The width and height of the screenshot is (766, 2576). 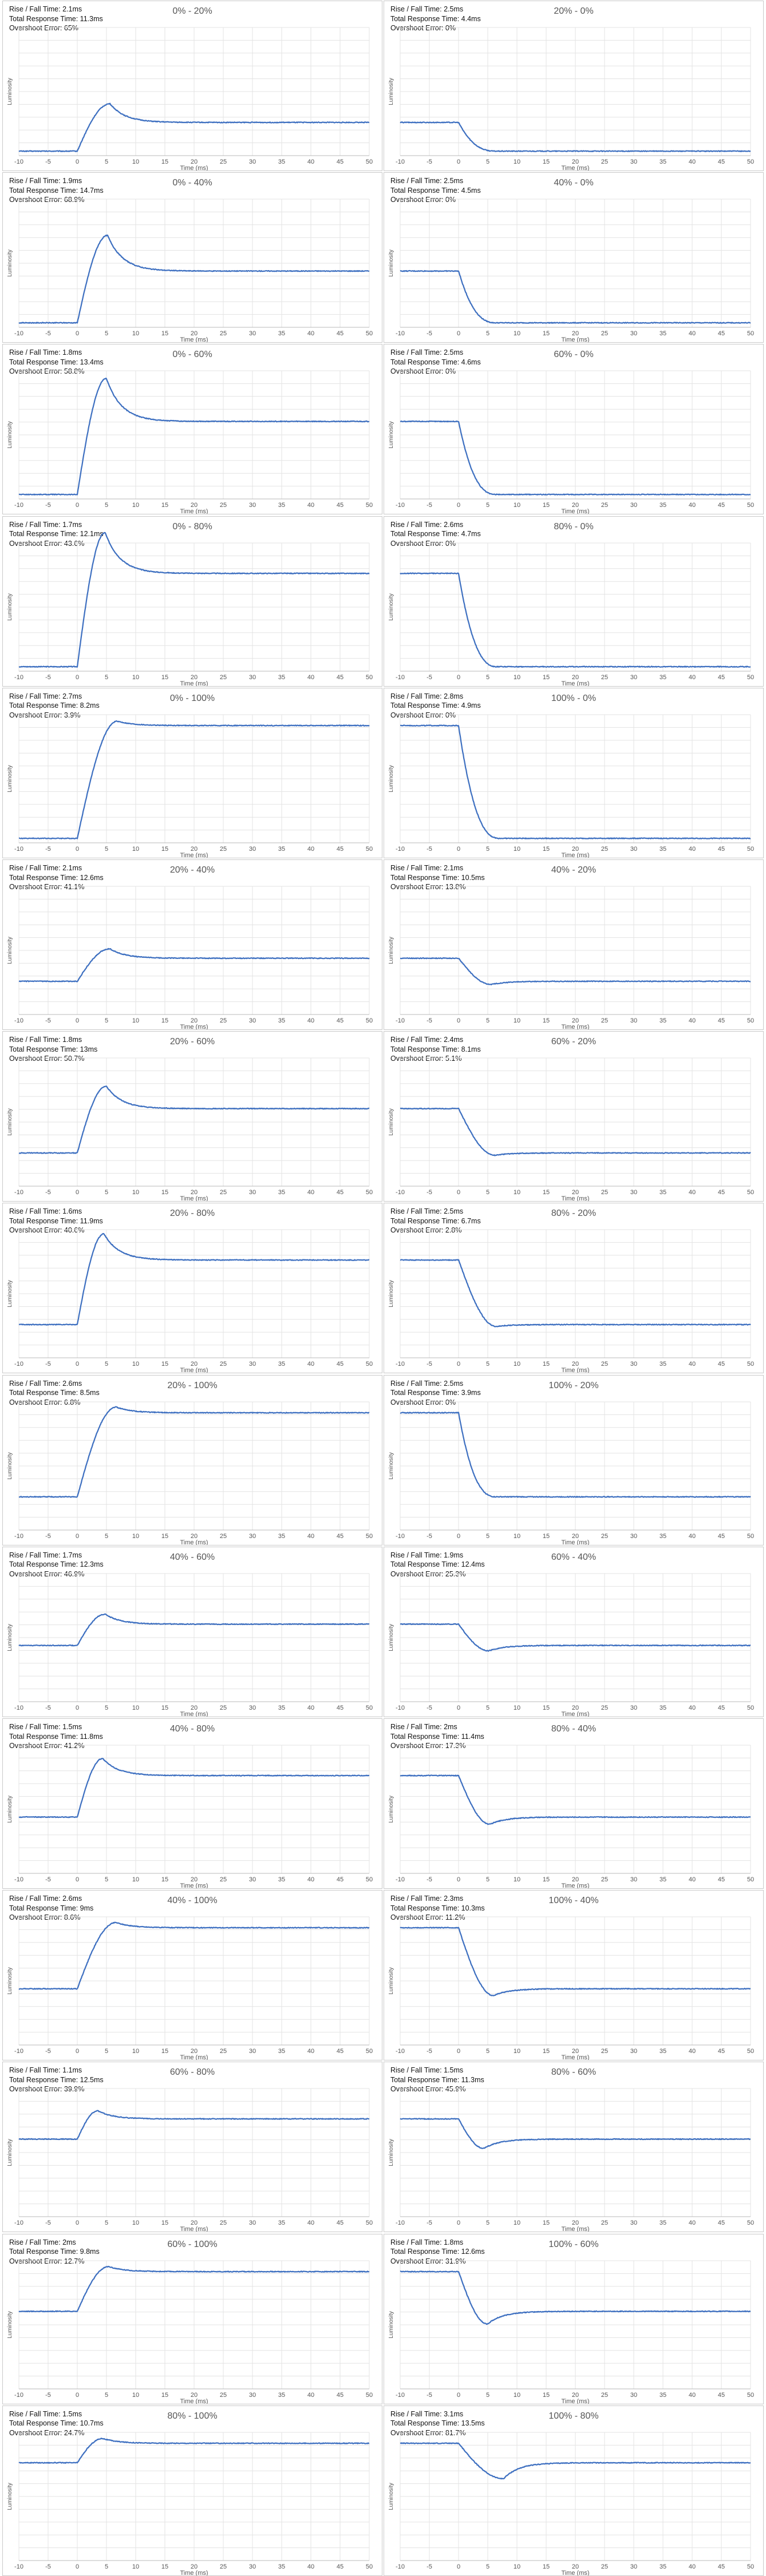 What do you see at coordinates (47, 1574) in the screenshot?
I see `overshoot-error: Overshoot Error: 46.9%` at bounding box center [47, 1574].